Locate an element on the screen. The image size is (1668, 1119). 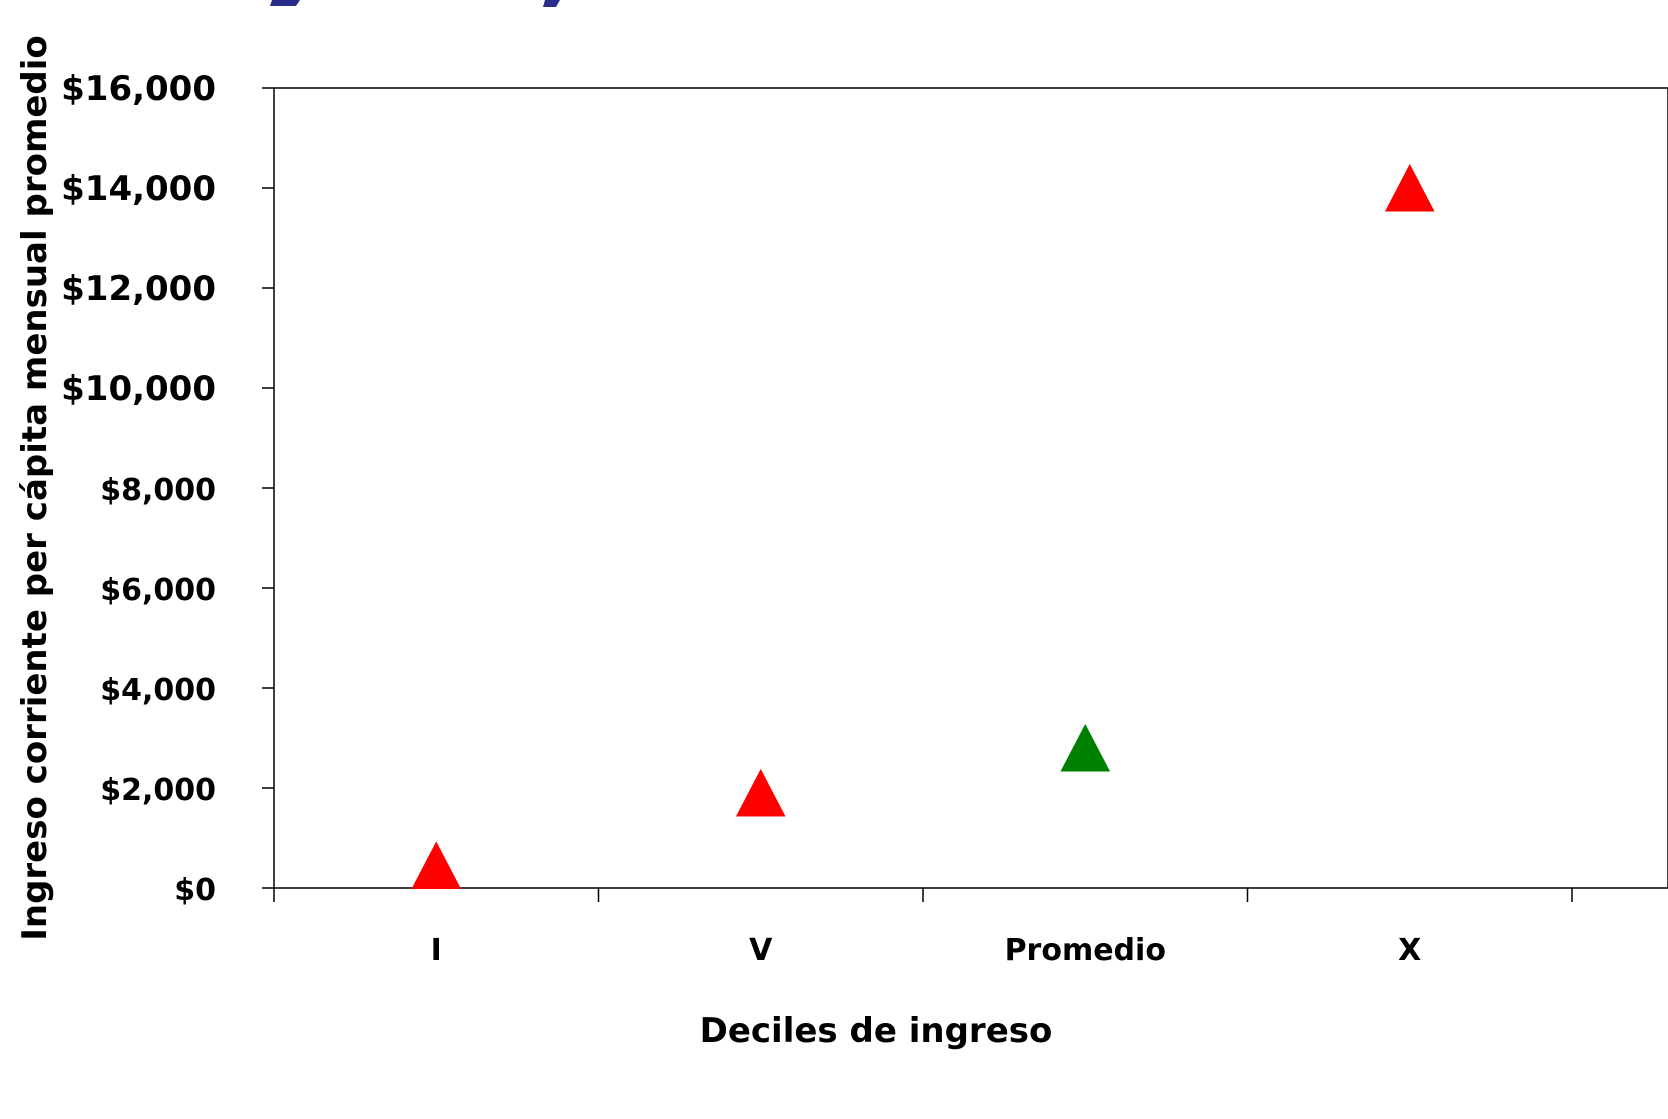
y-tick-label: $0 is located at coordinates (195, 890).